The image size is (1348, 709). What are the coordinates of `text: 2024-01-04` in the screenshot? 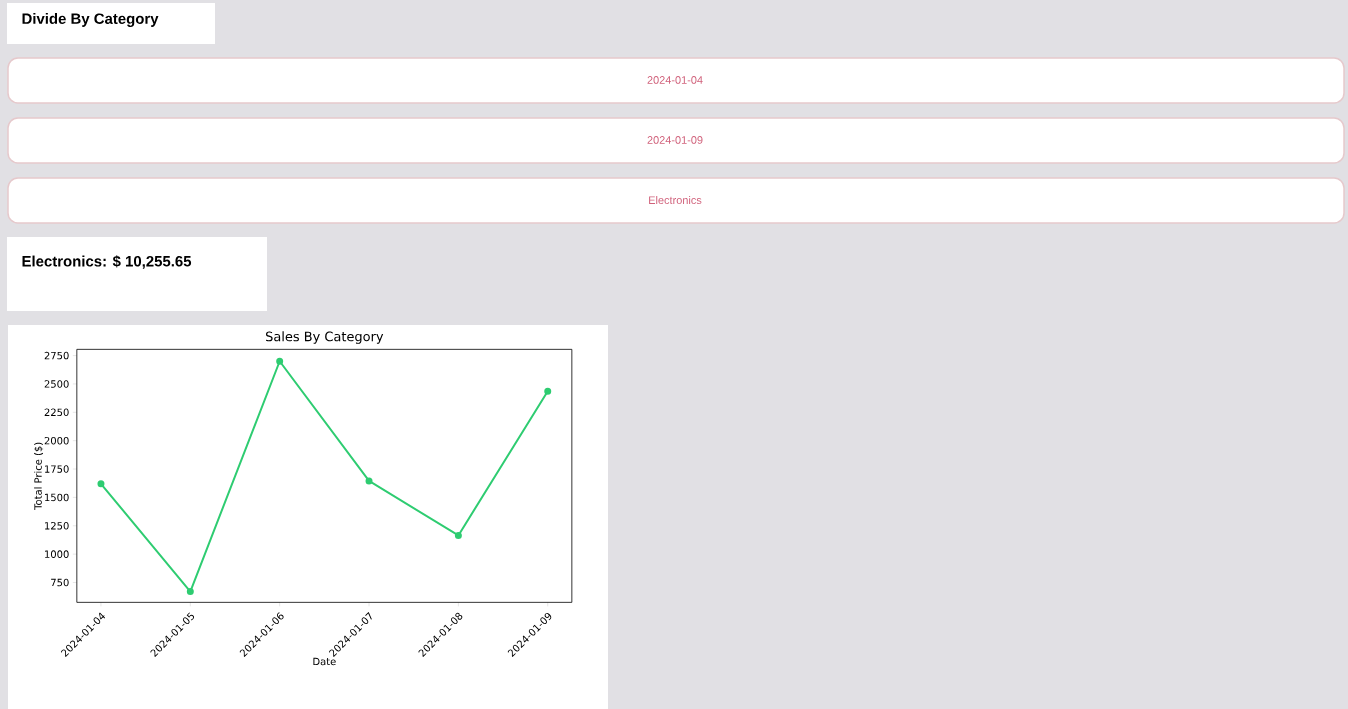 It's located at (675, 80).